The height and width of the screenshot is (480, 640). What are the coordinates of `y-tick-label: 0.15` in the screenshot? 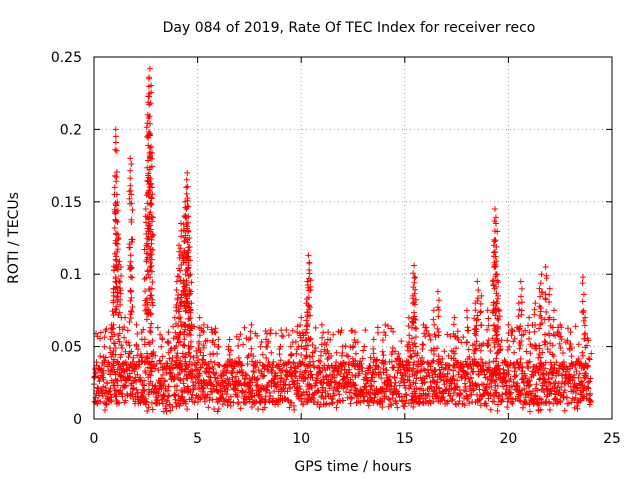 It's located at (66, 203).